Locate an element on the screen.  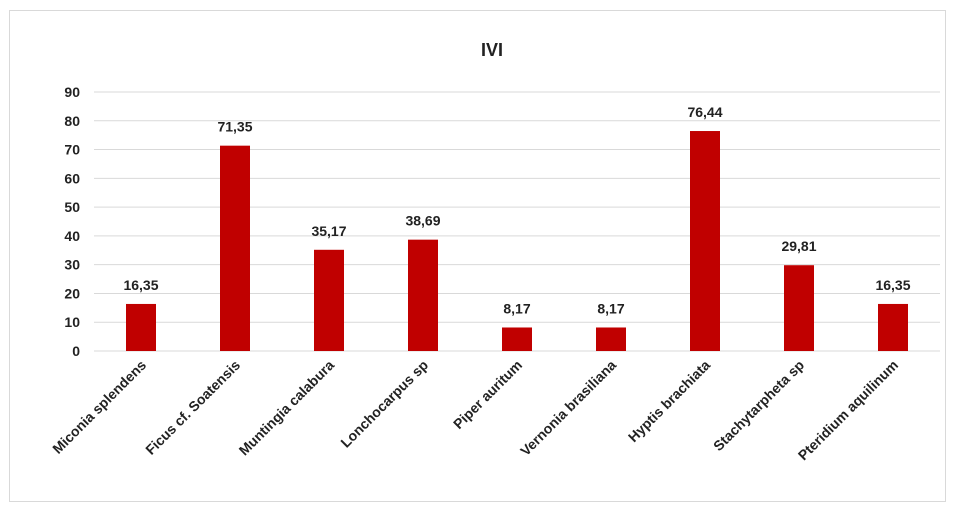
x-category-label: Stachytarpheta sp is located at coordinates (758, 405).